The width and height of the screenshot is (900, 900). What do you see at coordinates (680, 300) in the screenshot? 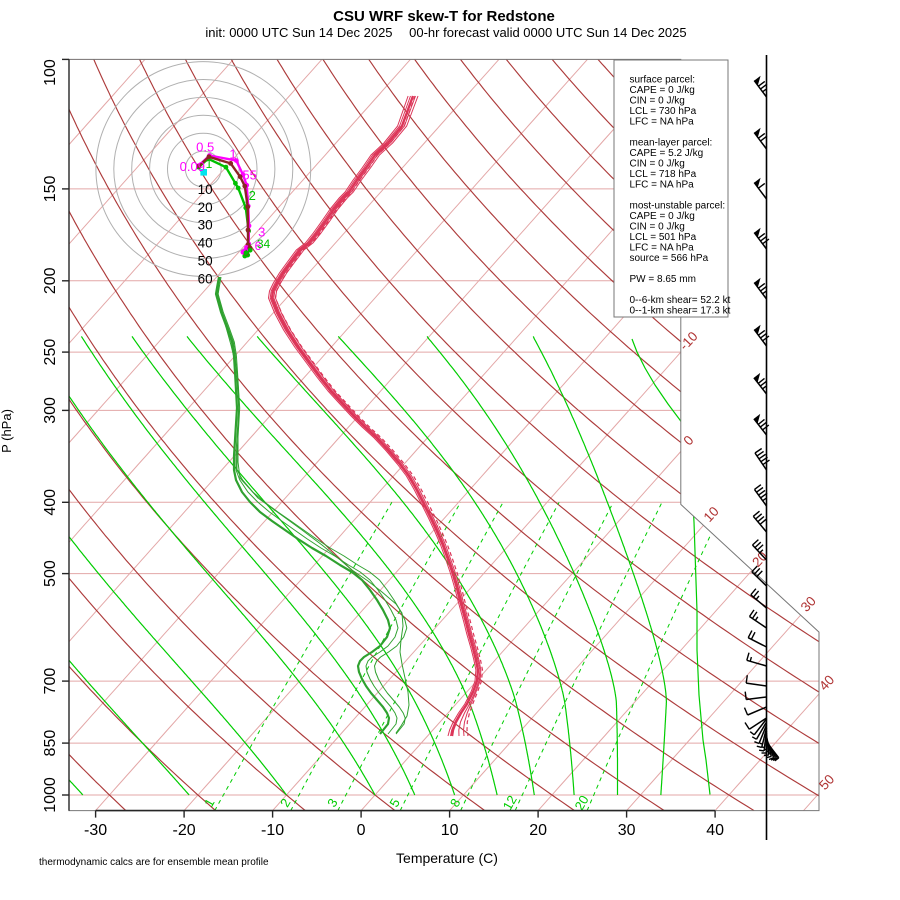
I see `svg-text: 0--6-km shear= 52.2 kt` at bounding box center [680, 300].